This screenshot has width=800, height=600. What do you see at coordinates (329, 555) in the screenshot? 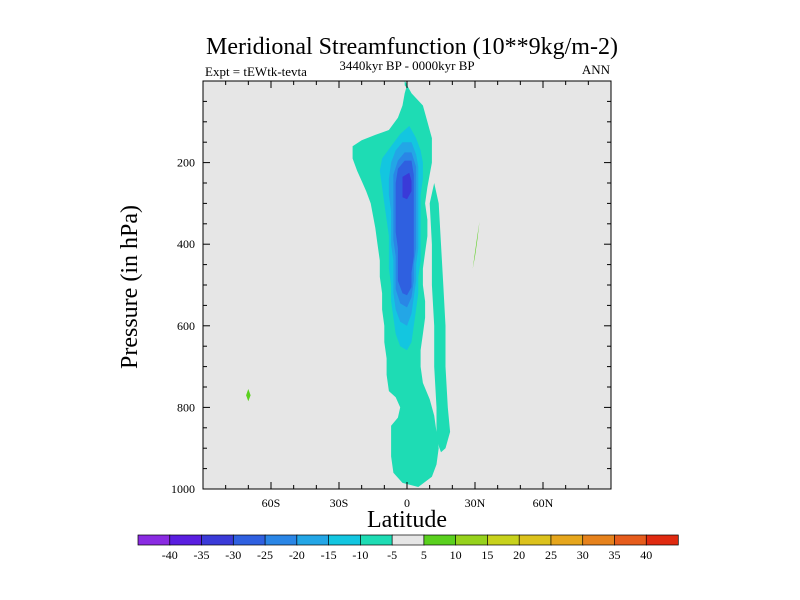
I see `colorbar-label: -15` at bounding box center [329, 555].